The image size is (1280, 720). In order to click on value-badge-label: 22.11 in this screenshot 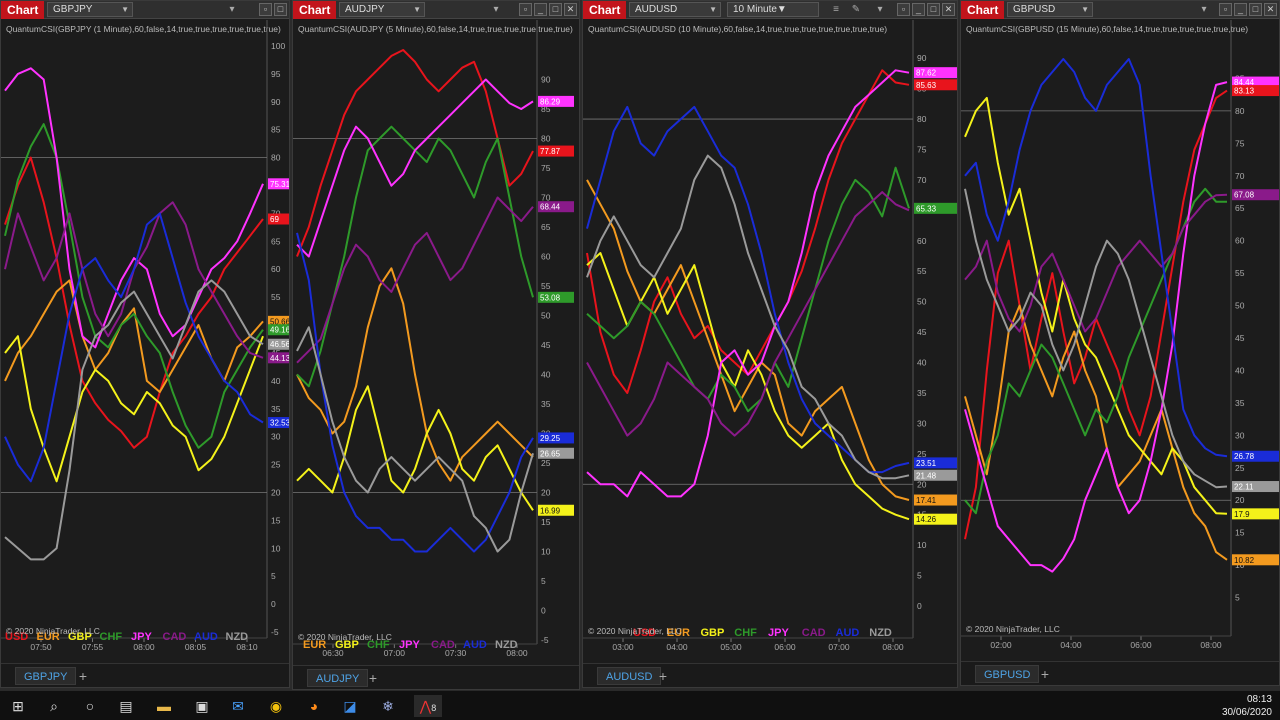, I will do `click(1244, 487)`.